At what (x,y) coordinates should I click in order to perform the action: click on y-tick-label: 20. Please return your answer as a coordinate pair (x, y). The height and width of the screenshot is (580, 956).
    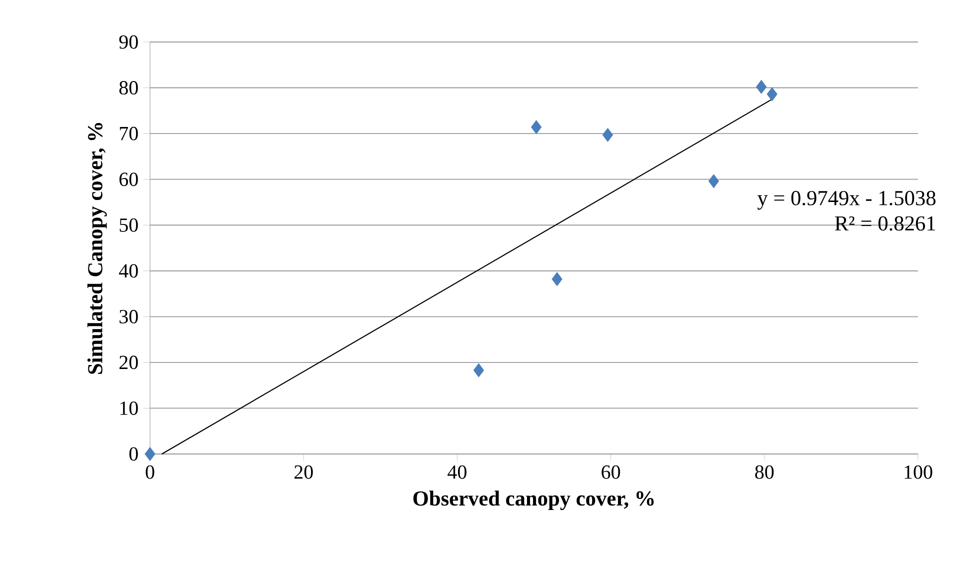
    Looking at the image, I should click on (129, 363).